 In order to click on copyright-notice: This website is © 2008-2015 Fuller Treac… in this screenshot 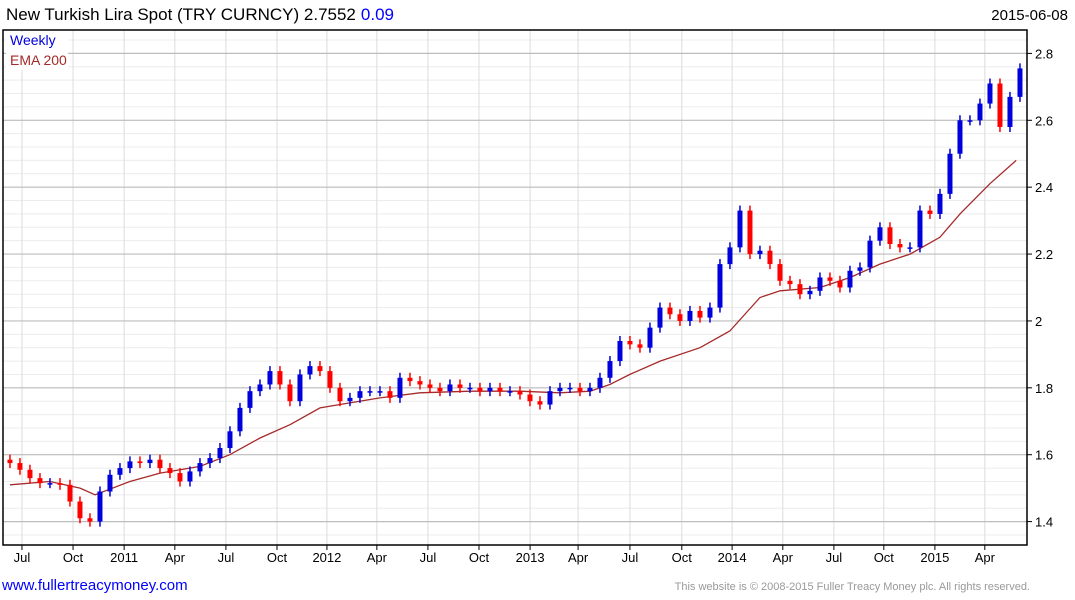, I will do `click(852, 587)`.